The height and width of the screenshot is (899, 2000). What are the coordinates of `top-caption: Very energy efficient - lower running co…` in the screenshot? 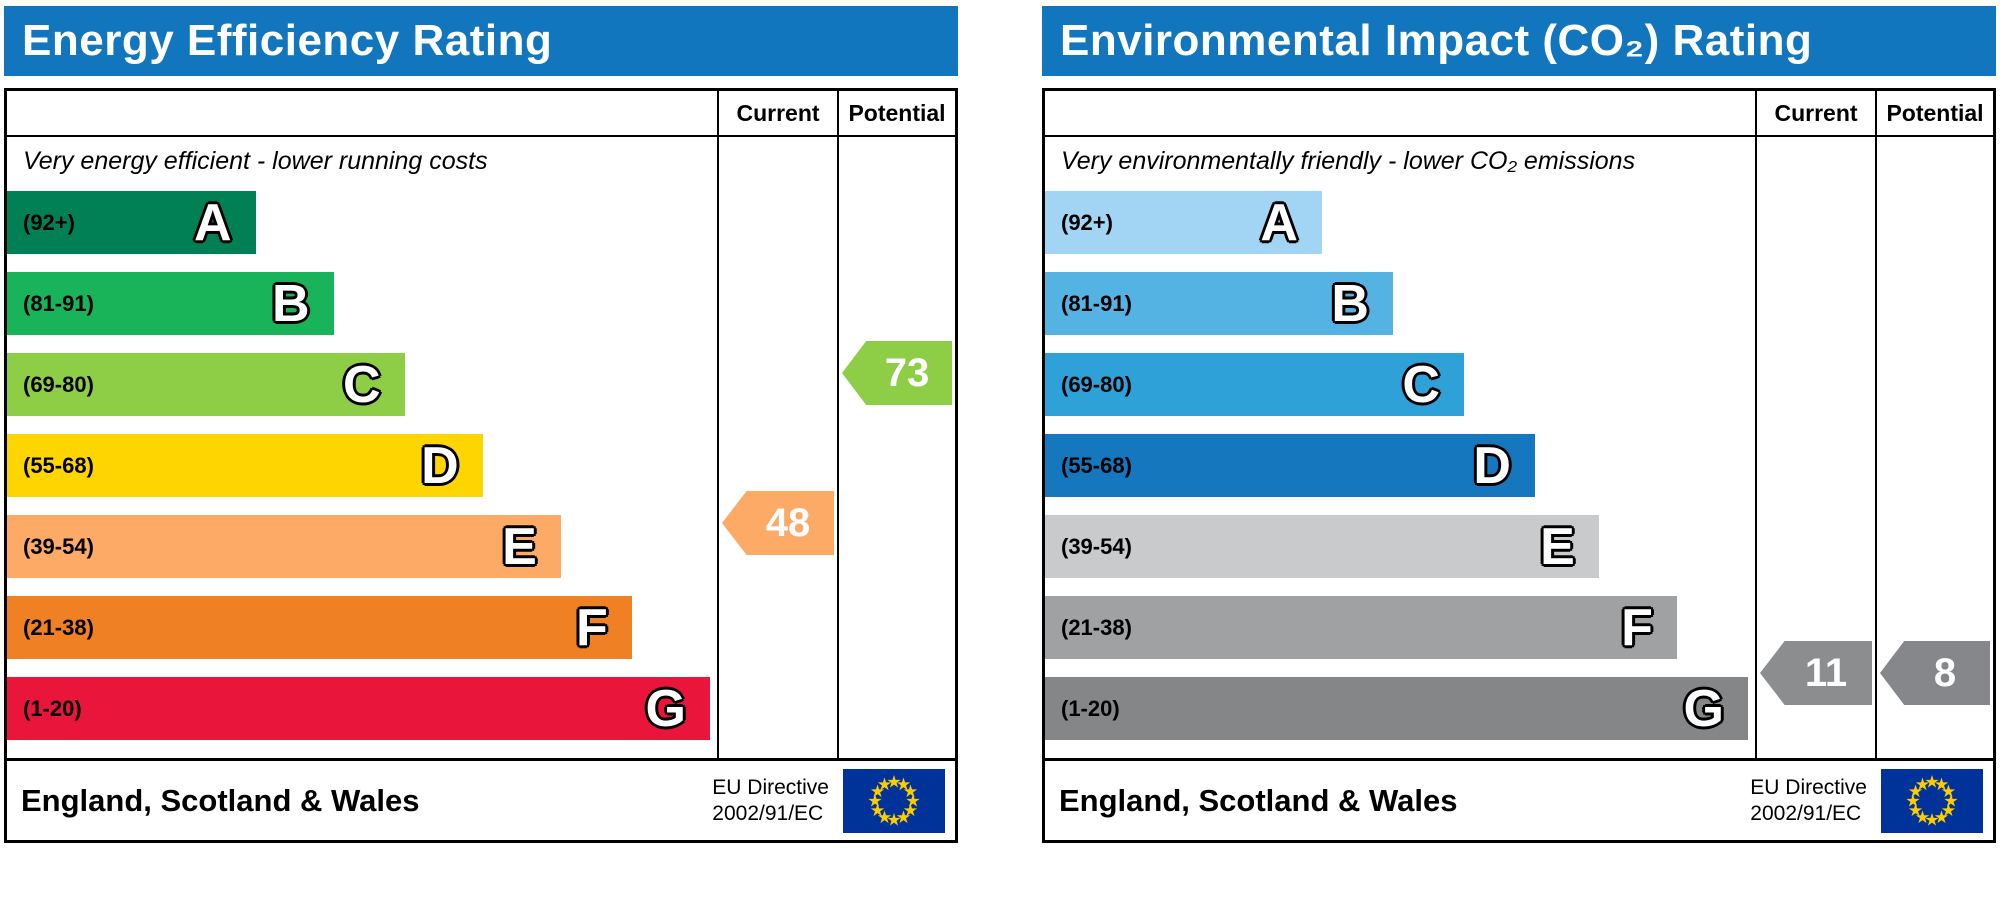 It's located at (255, 160).